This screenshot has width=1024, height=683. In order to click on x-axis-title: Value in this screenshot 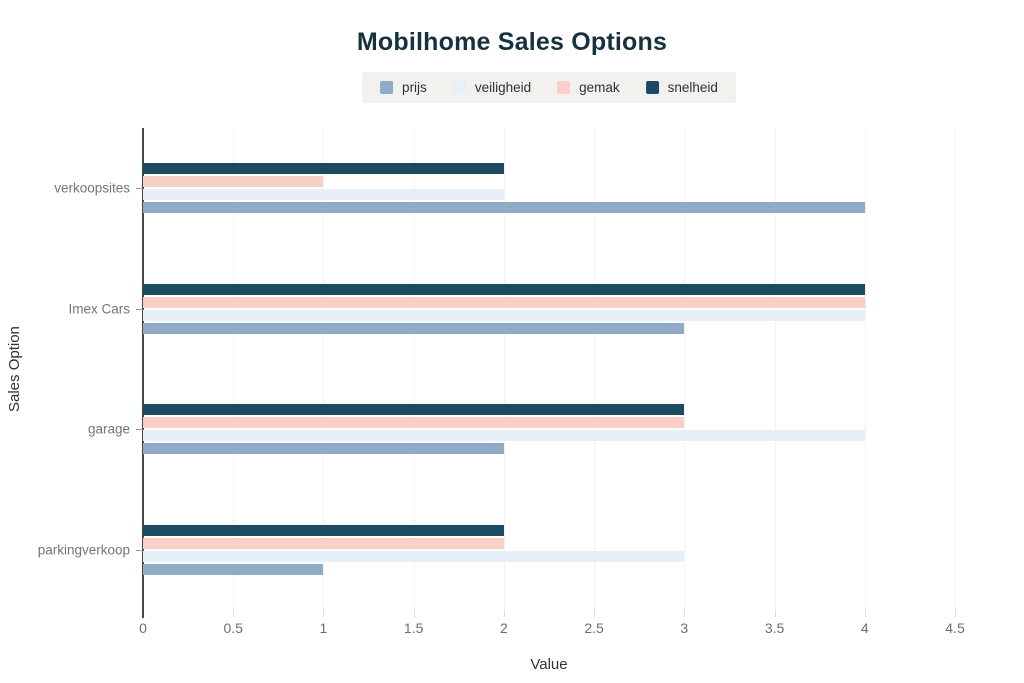, I will do `click(549, 664)`.